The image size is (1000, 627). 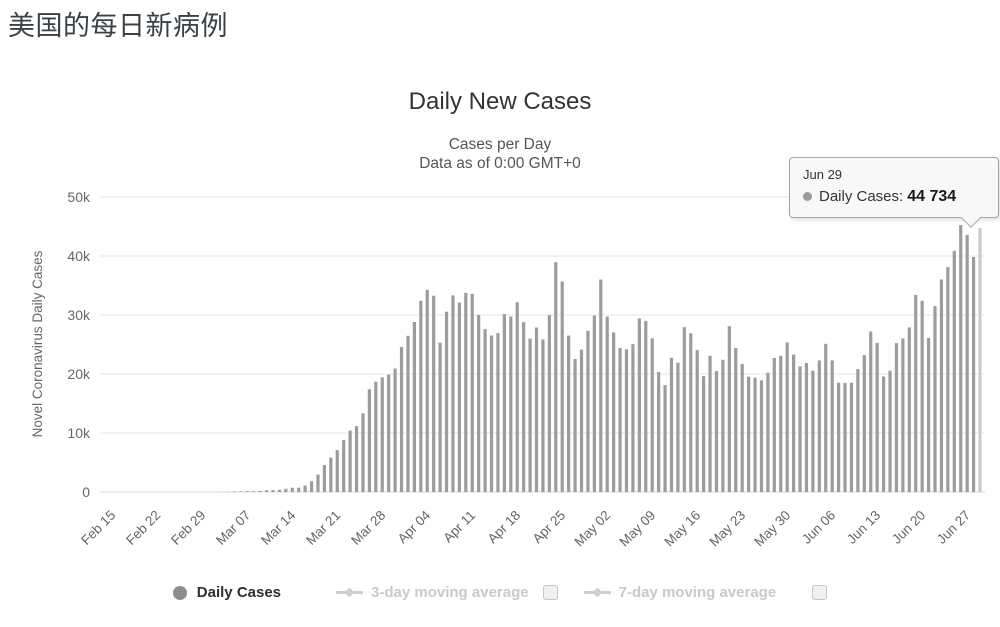 What do you see at coordinates (226, 592) in the screenshot?
I see `legend-item-daily-cases: Daily Cases` at bounding box center [226, 592].